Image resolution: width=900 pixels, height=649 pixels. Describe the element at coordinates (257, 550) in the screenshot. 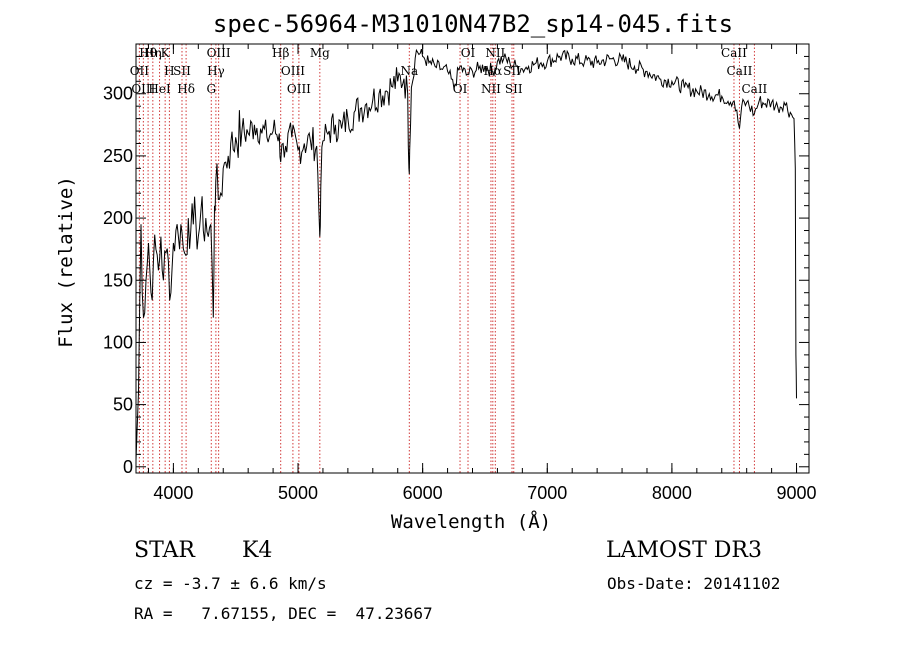

I see `object-subclass: K4` at that location.